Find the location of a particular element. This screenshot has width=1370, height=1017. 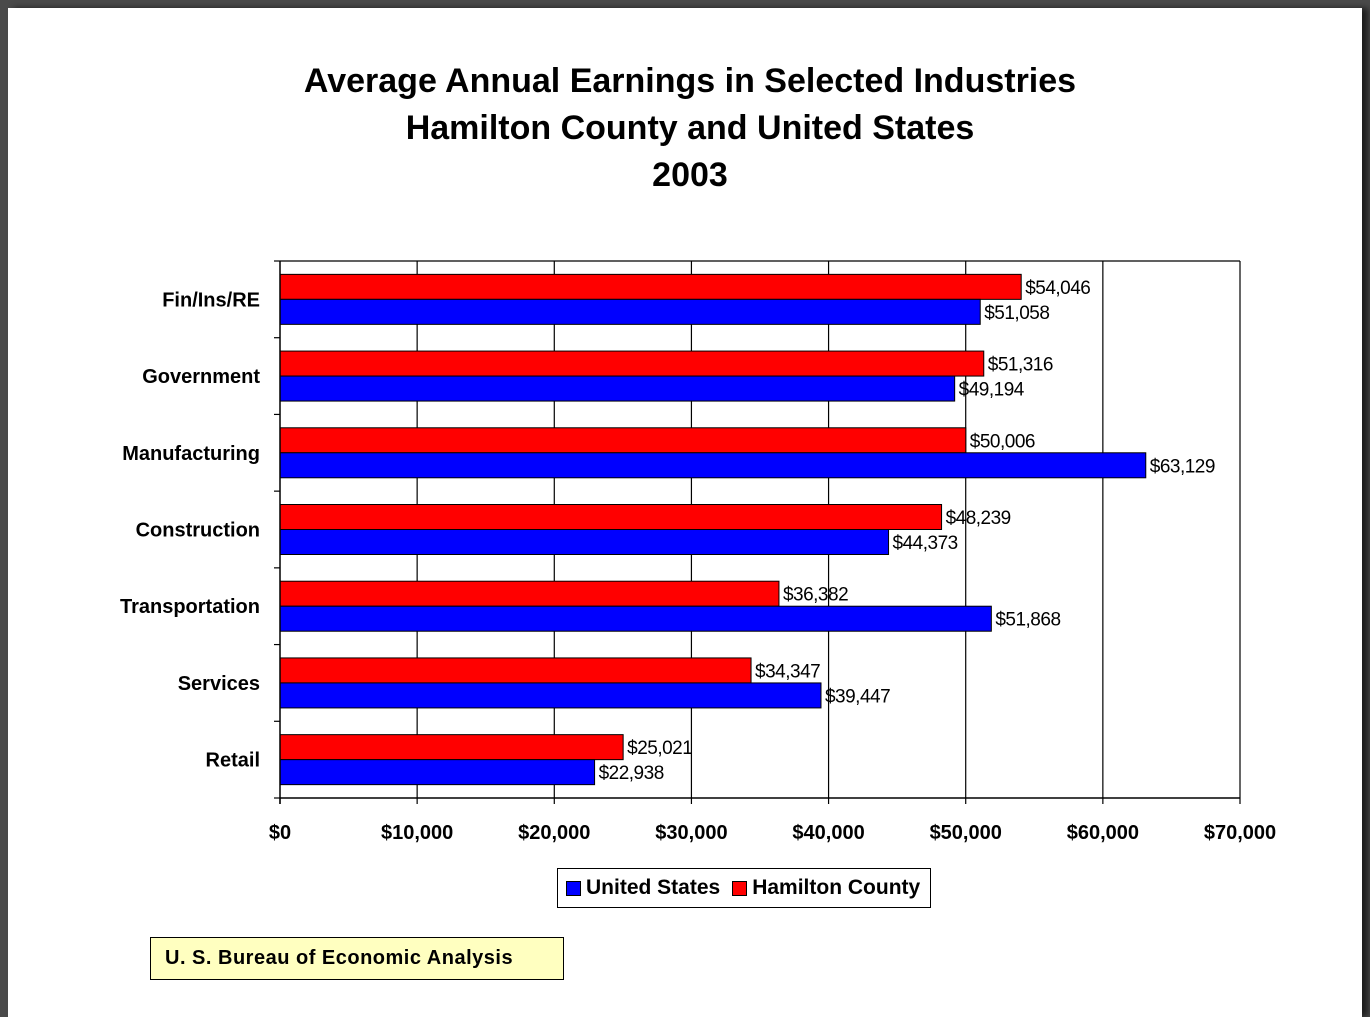

data-label-united-states: $51,868 is located at coordinates (1027, 620).